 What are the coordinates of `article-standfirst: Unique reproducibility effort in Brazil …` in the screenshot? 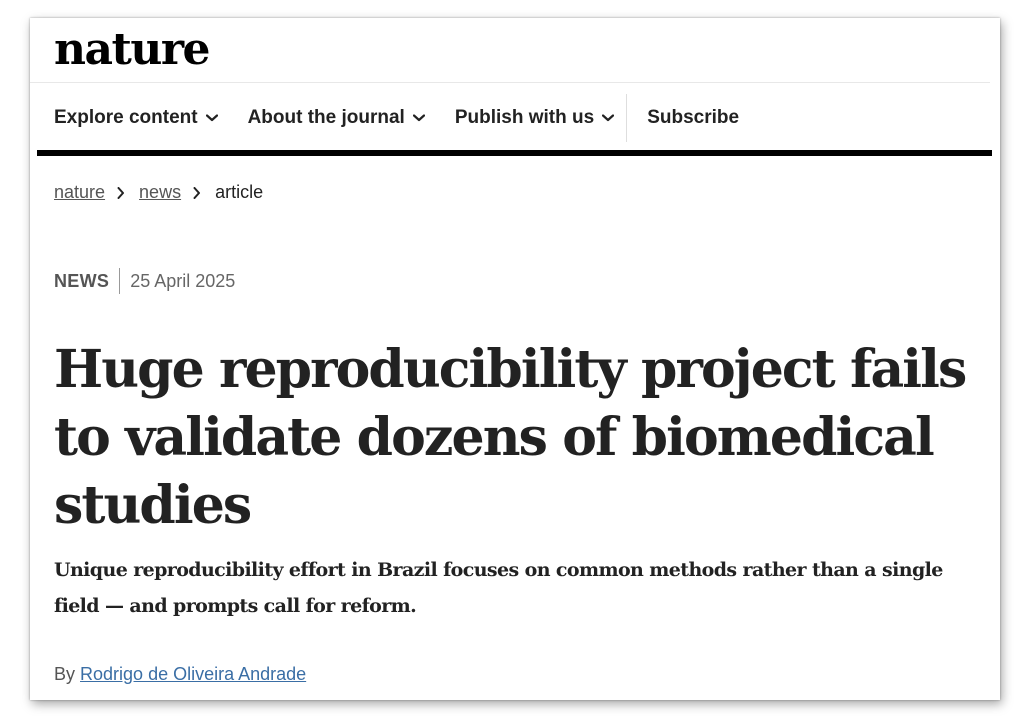 It's located at (498, 588).